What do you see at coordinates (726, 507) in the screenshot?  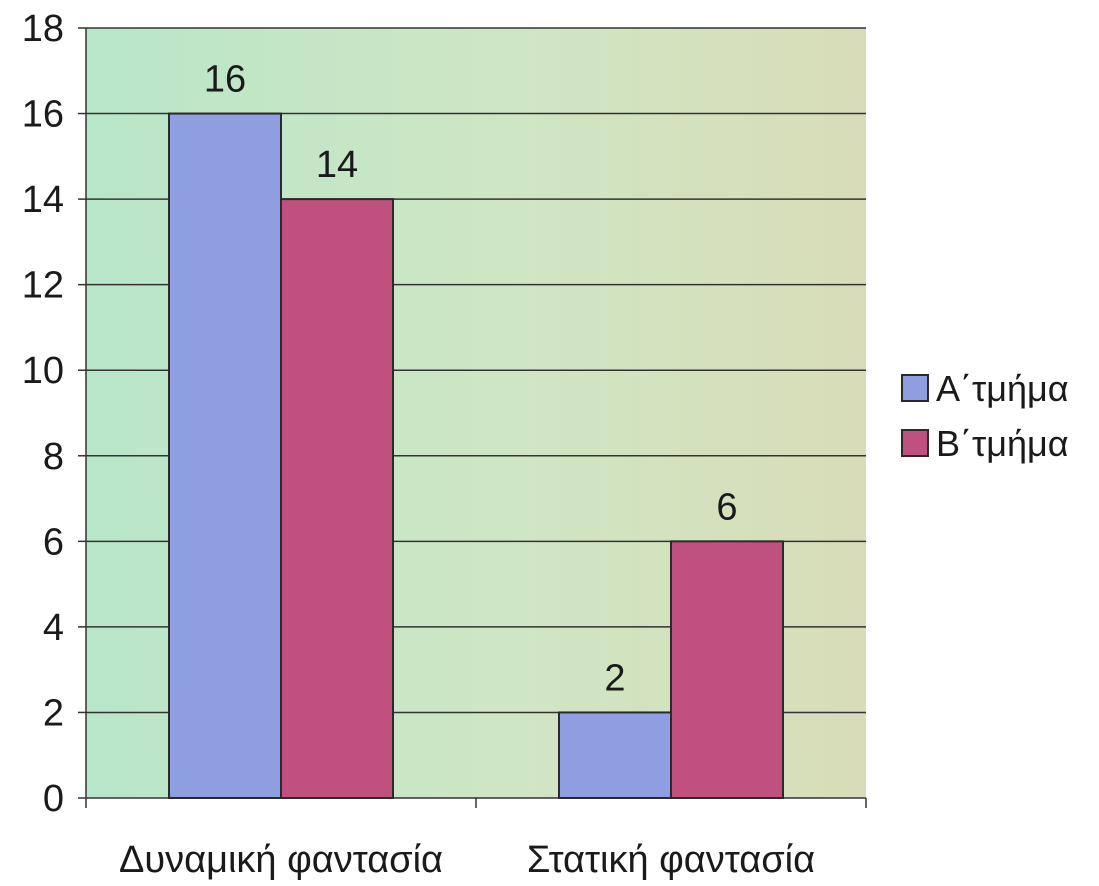 I see `data-label: 6` at bounding box center [726, 507].